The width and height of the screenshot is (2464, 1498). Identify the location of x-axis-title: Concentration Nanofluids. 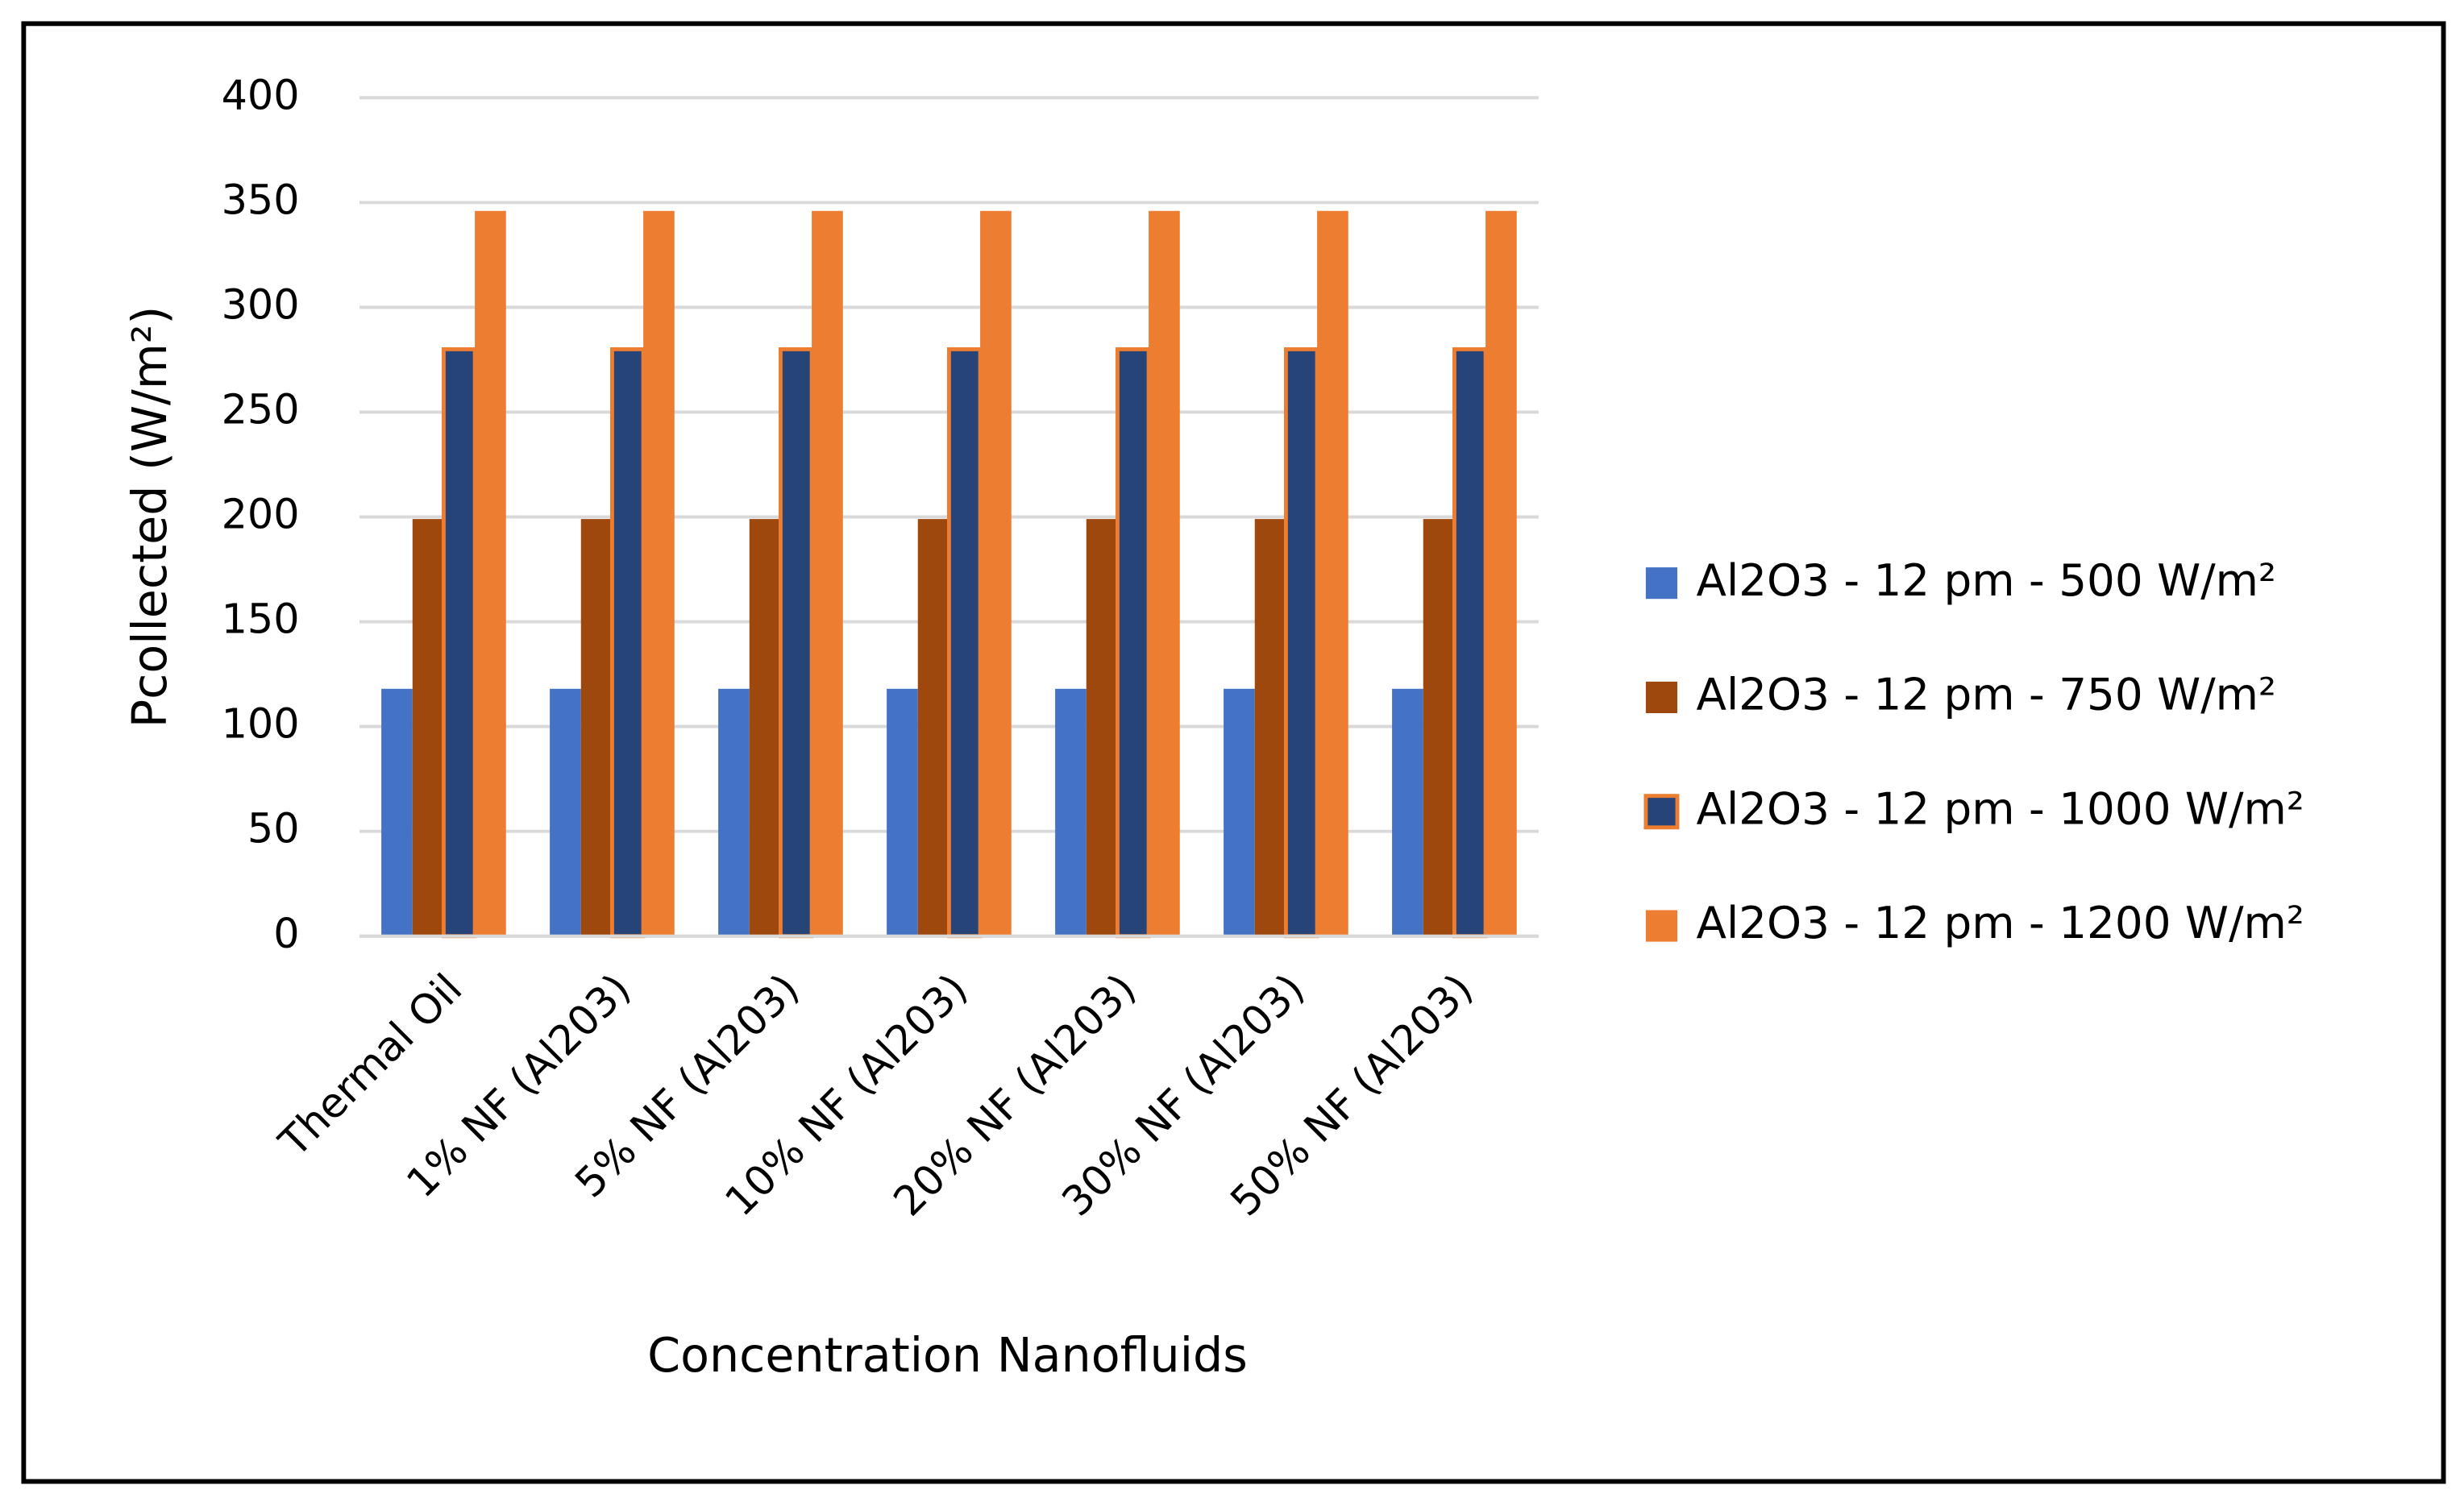
(948, 1355).